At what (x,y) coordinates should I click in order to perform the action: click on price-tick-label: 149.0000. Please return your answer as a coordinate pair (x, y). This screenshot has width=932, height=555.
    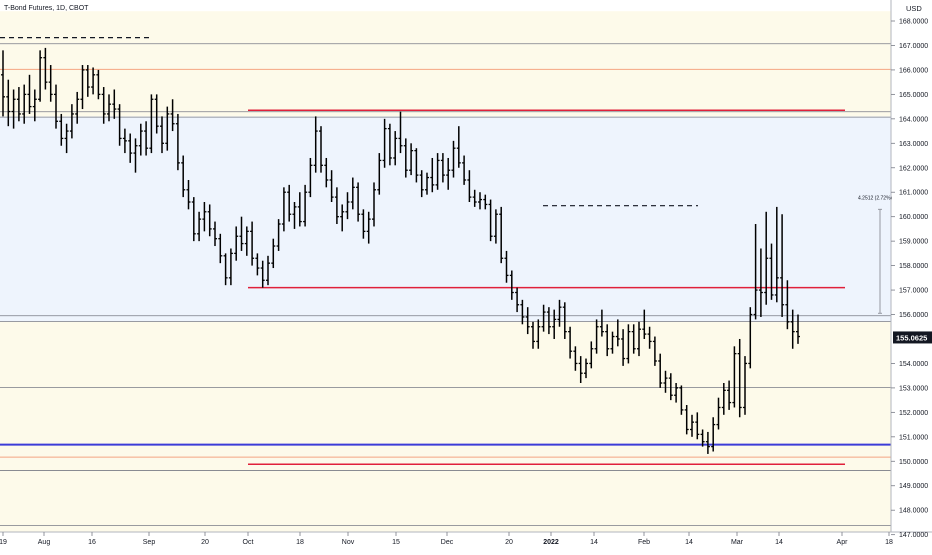
    Looking at the image, I should click on (913, 486).